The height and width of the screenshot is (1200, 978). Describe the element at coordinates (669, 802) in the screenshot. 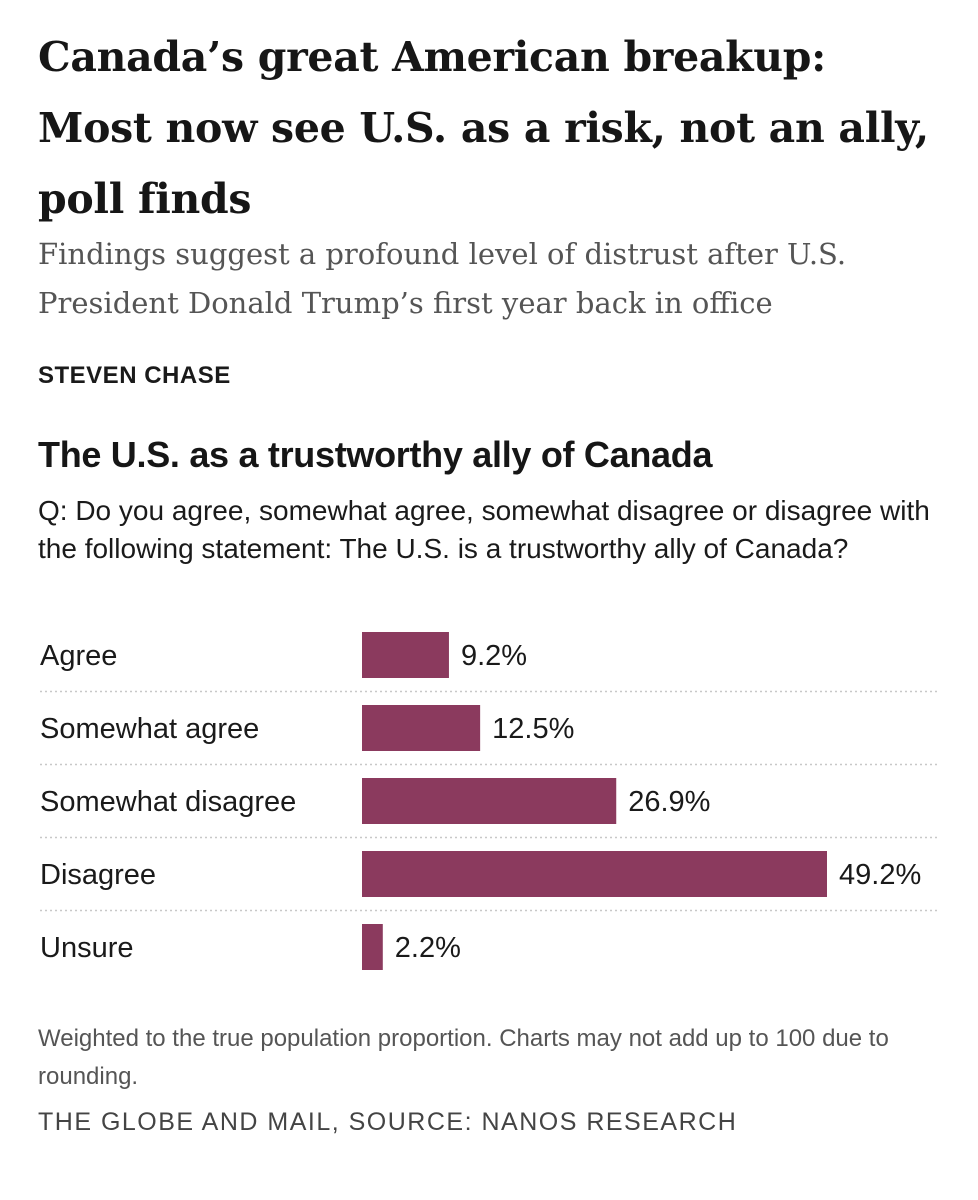

I see `value-label: 26.9%` at that location.